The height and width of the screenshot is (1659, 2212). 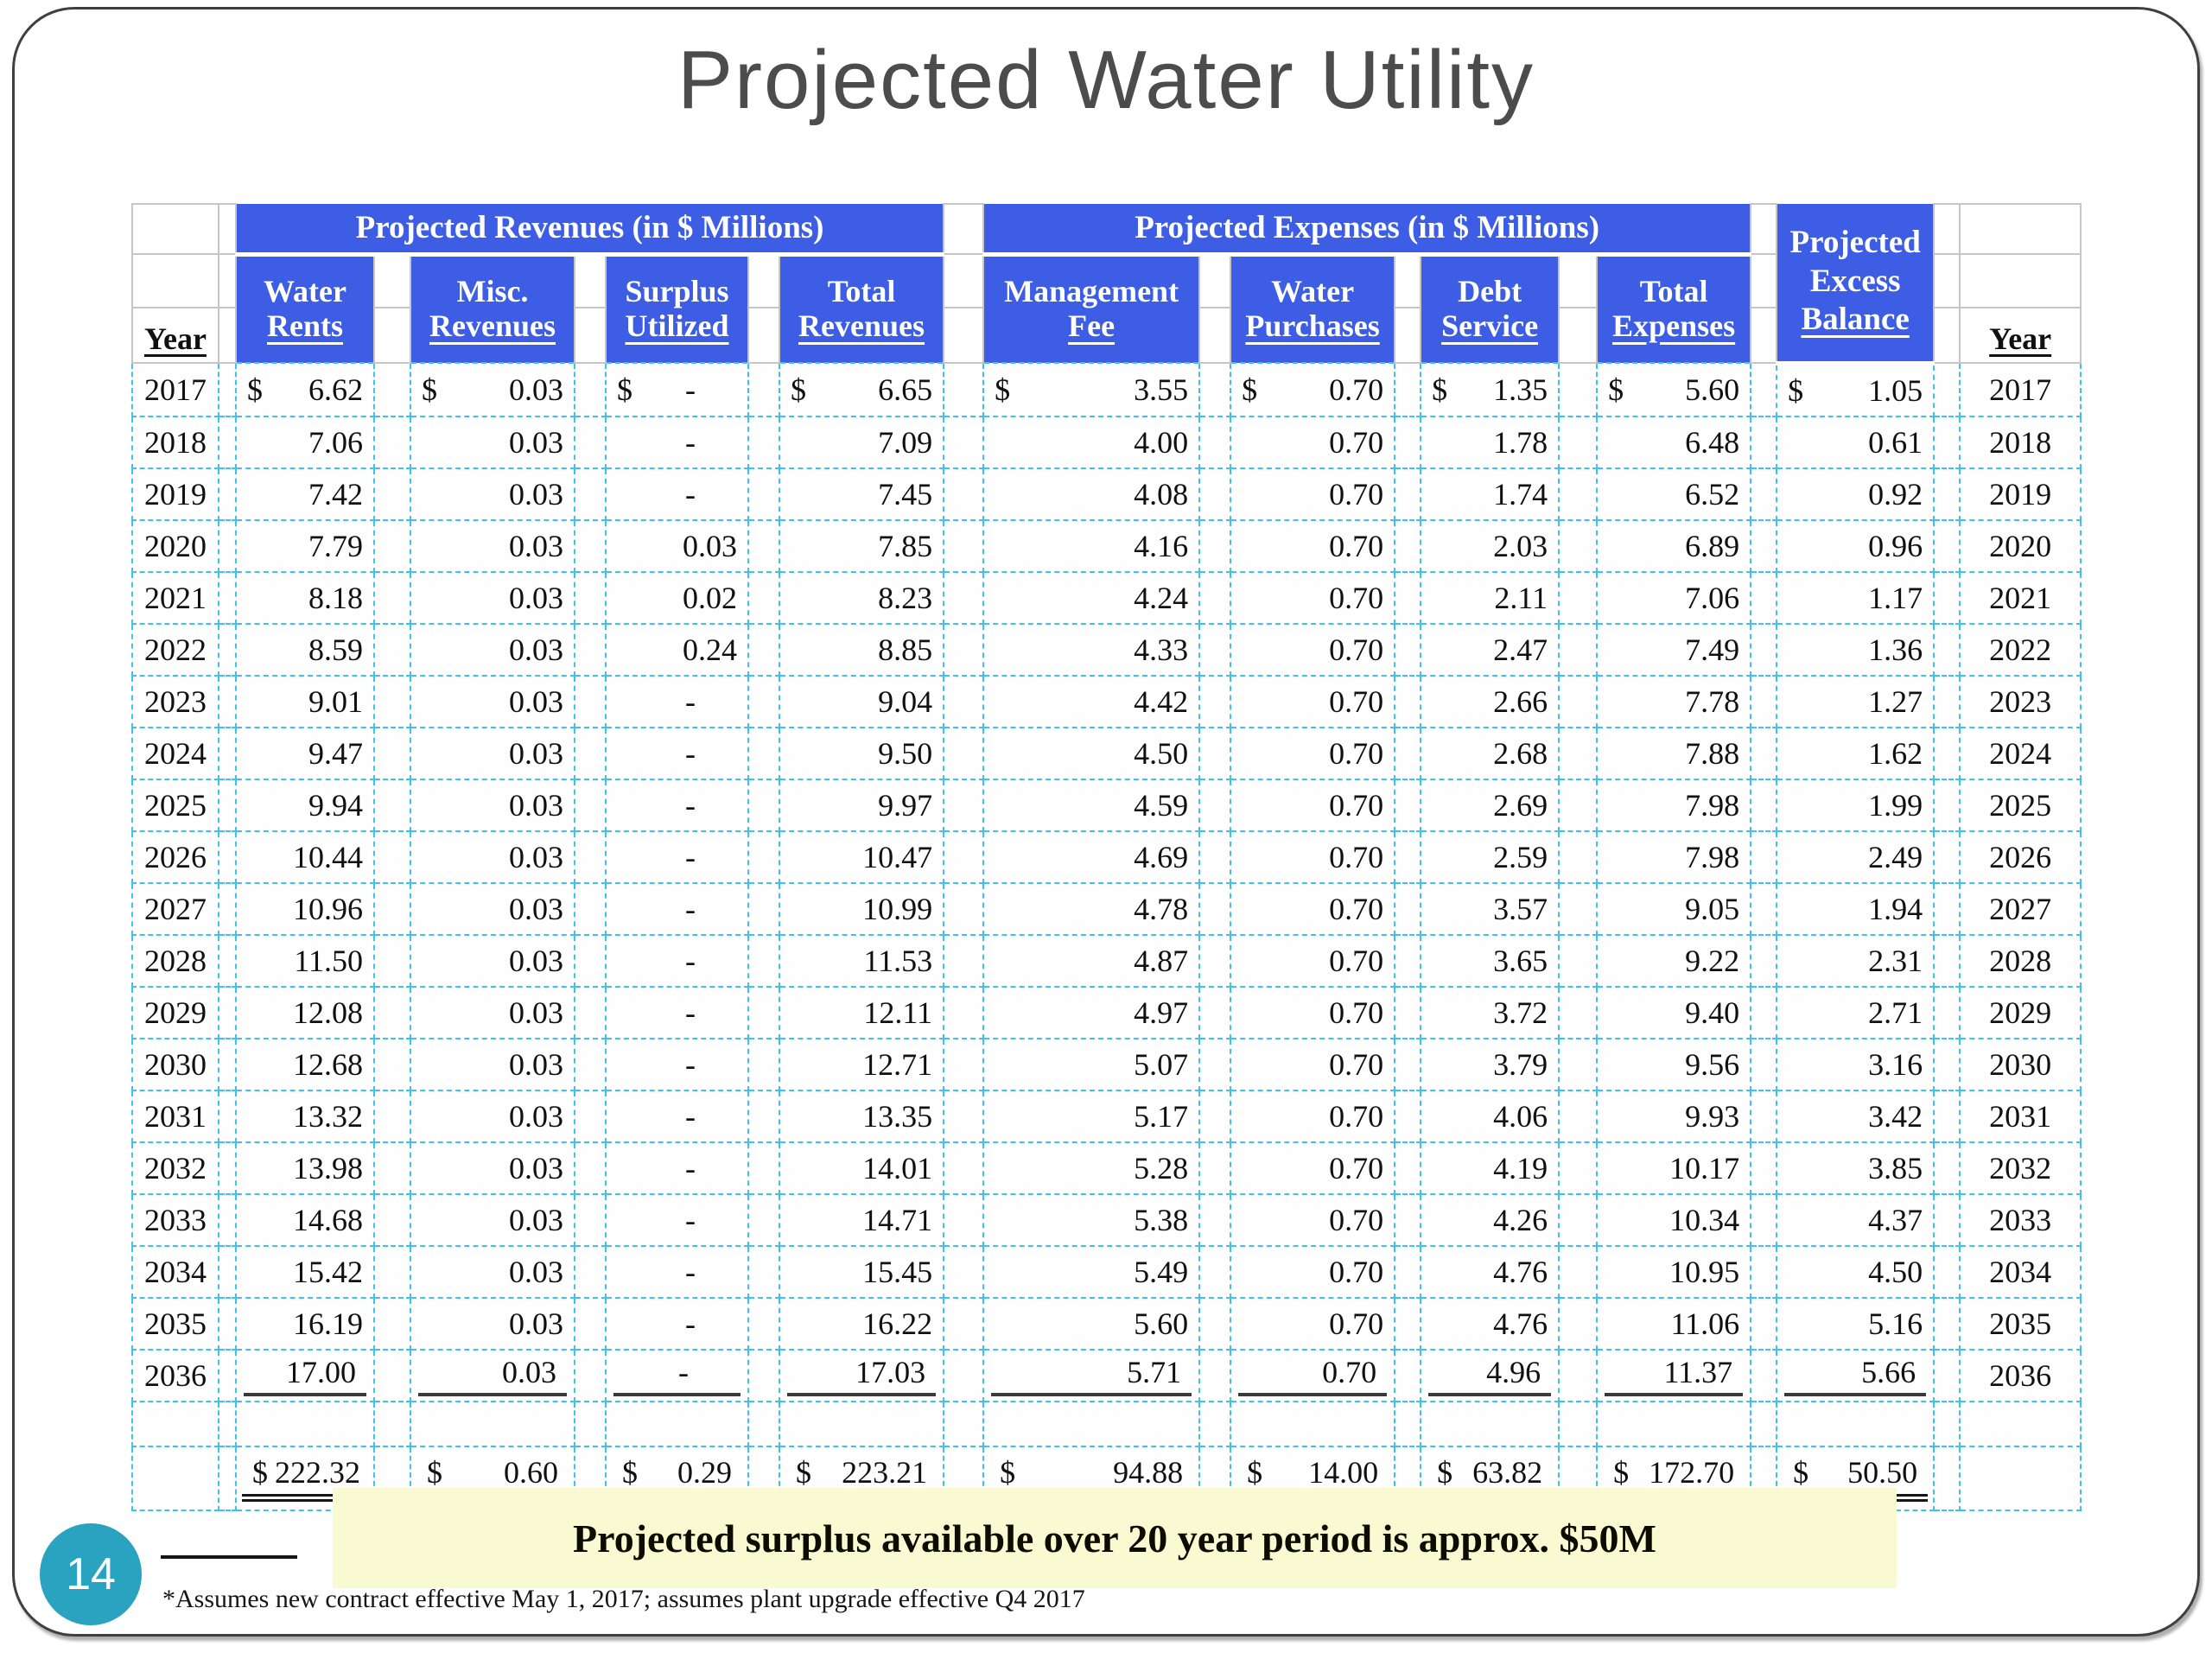 What do you see at coordinates (861, 1375) in the screenshot?
I see `value-cell: 17.03` at bounding box center [861, 1375].